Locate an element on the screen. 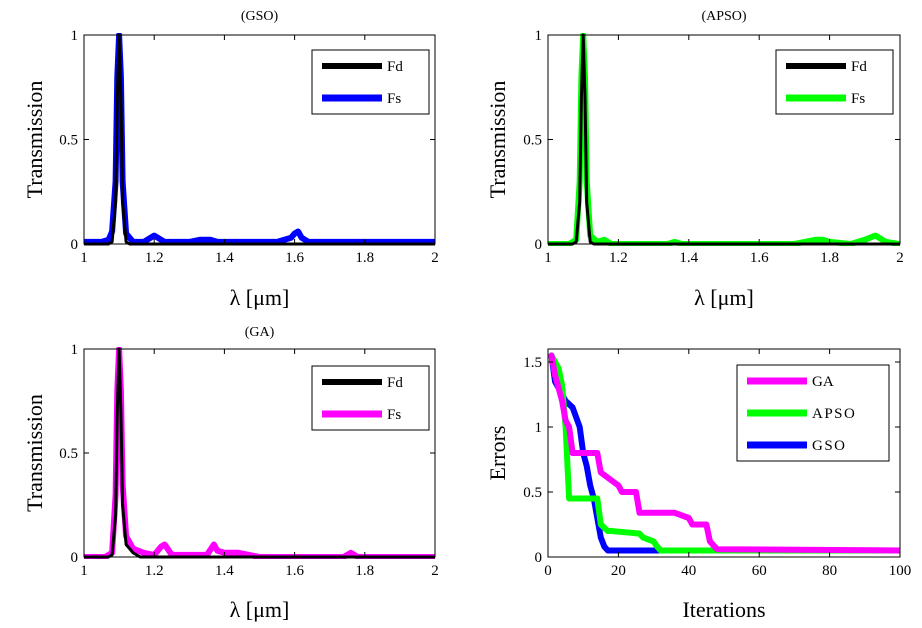  series-line-ga is located at coordinates (724, 453).